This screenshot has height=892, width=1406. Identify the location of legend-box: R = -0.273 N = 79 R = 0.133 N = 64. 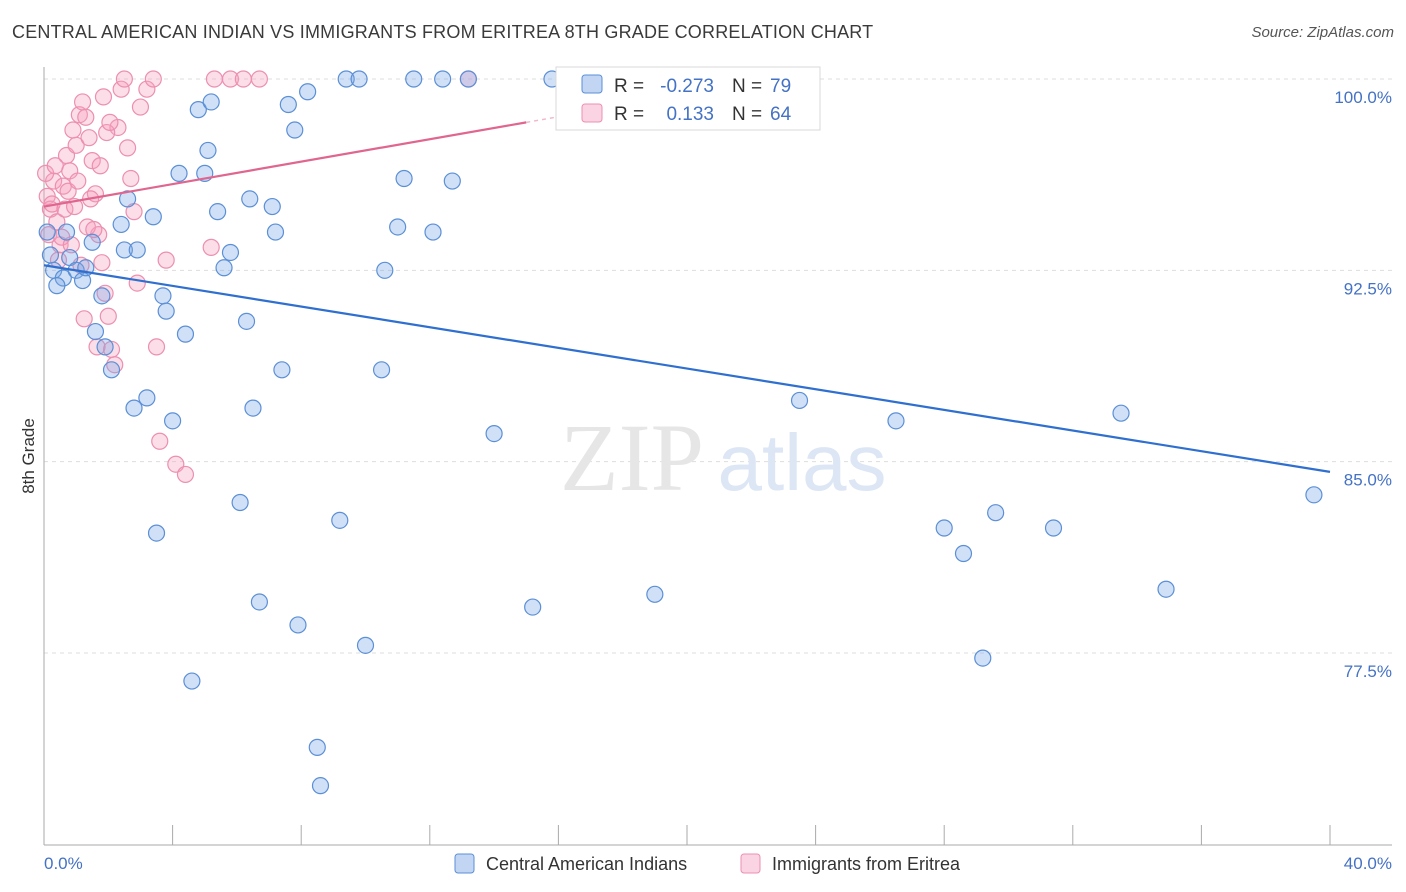
(688, 98).